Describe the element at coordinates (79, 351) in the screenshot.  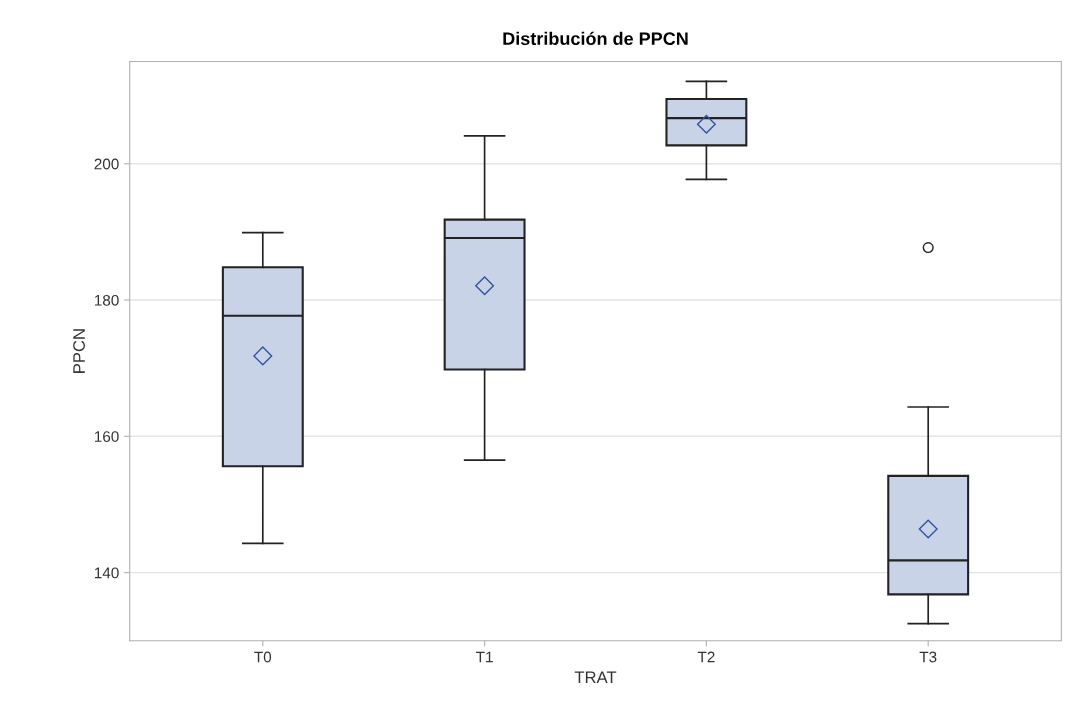
I see `y-axis-title: PPCN` at that location.